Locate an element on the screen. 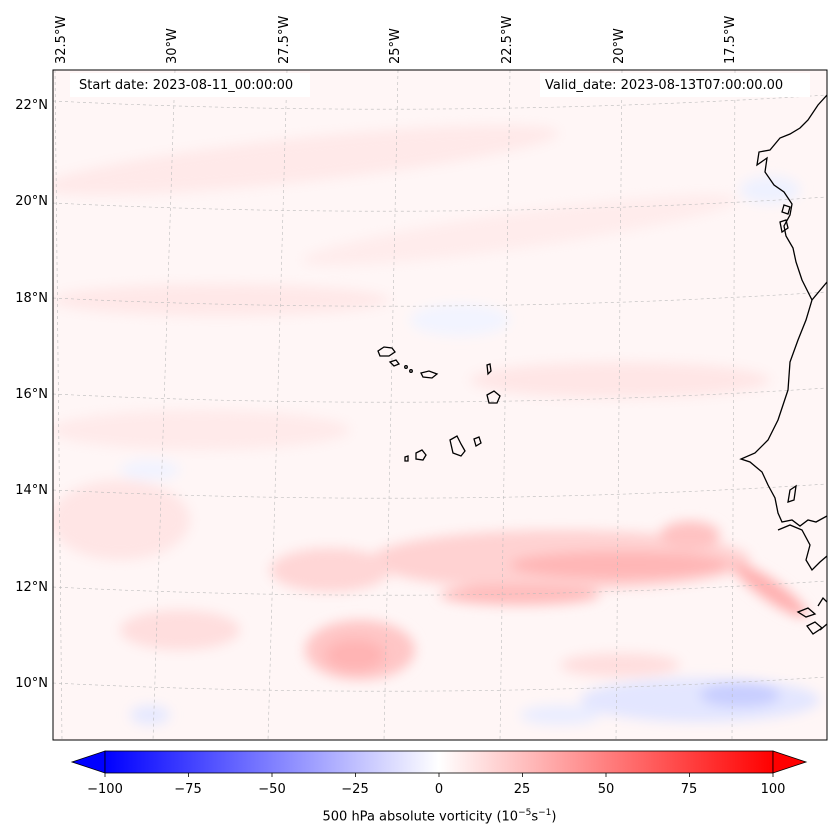 The image size is (837, 839). colorbar-label-exp1: −5 is located at coordinates (525, 813).